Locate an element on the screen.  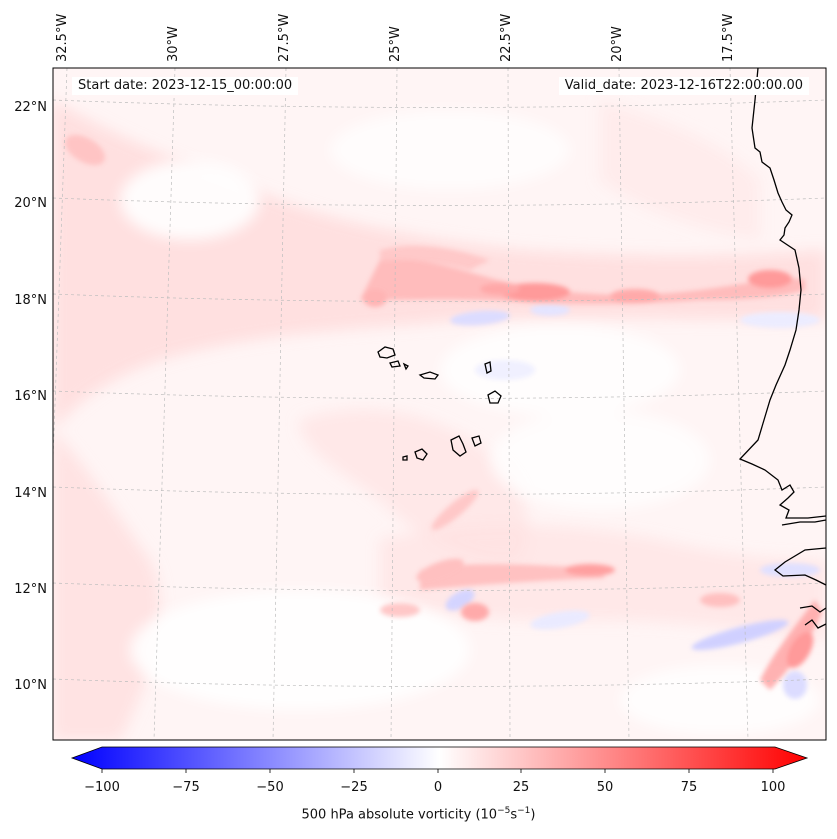
colorbar-tick-label: −25 is located at coordinates (353, 787).